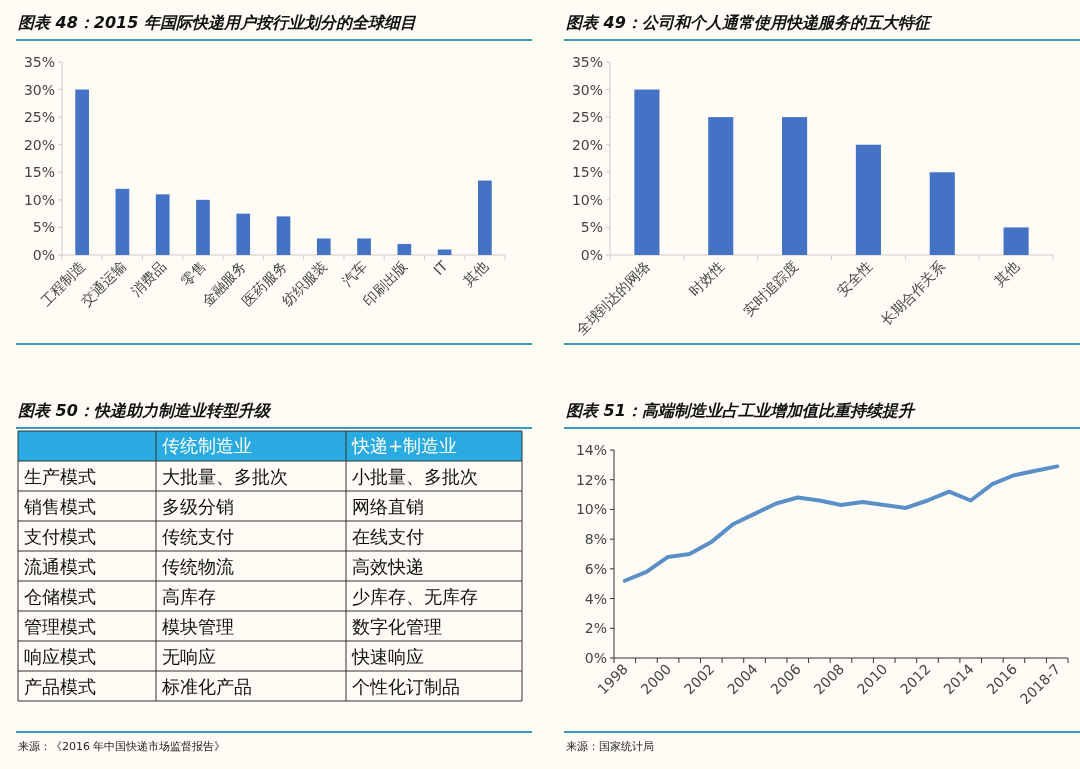  I want to click on line-series, so click(841, 523).